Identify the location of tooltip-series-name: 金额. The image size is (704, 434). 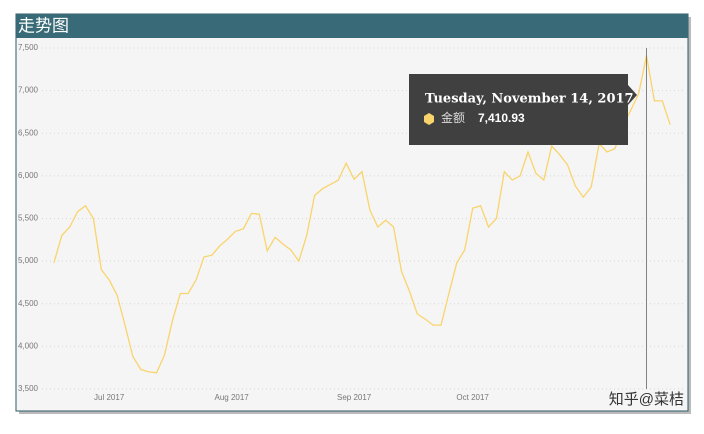
(453, 117).